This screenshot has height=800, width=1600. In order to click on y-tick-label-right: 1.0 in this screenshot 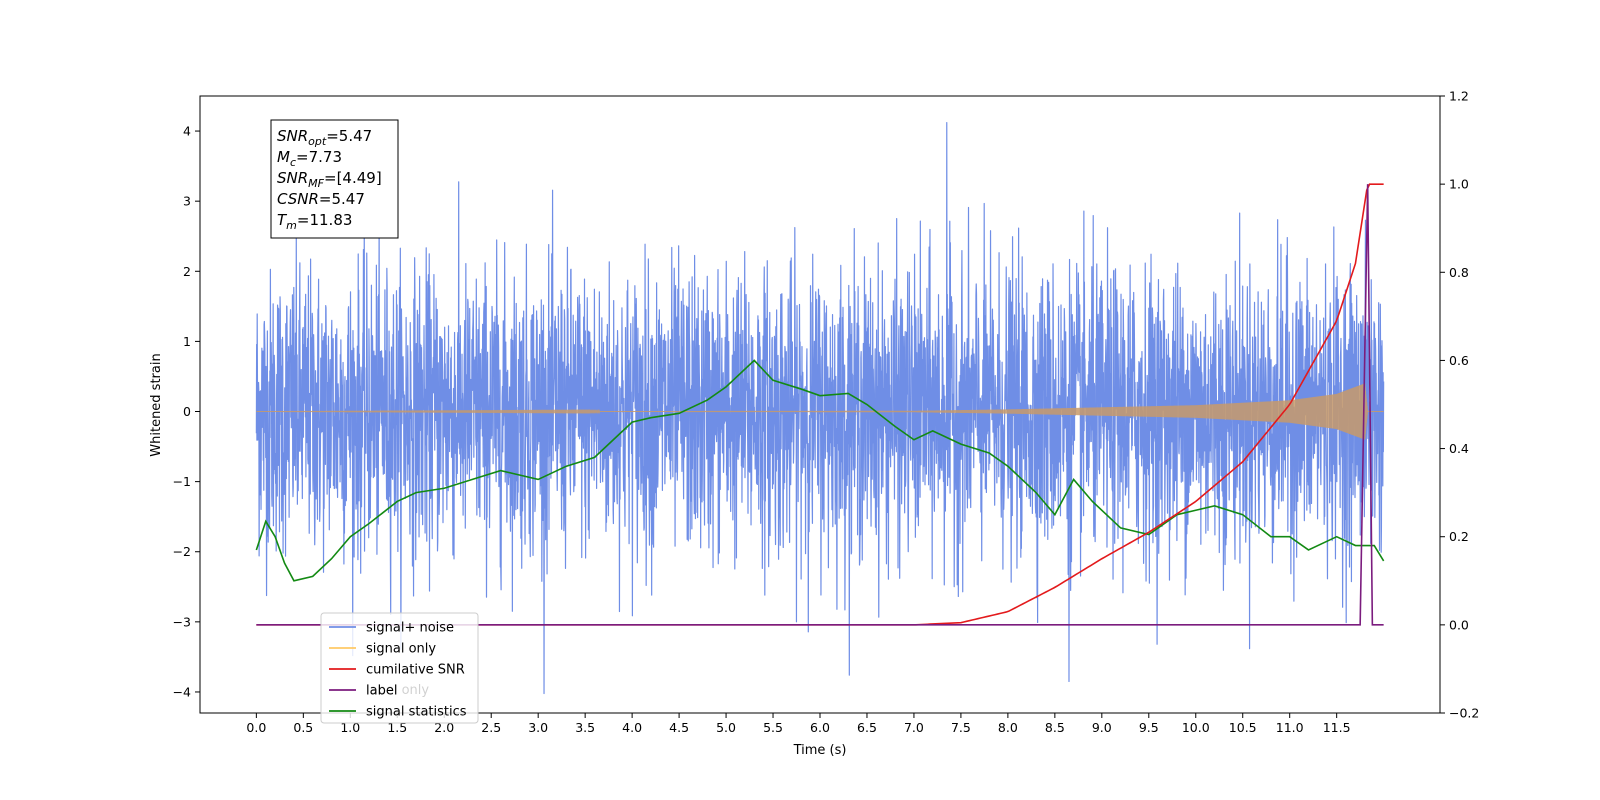, I will do `click(1459, 184)`.